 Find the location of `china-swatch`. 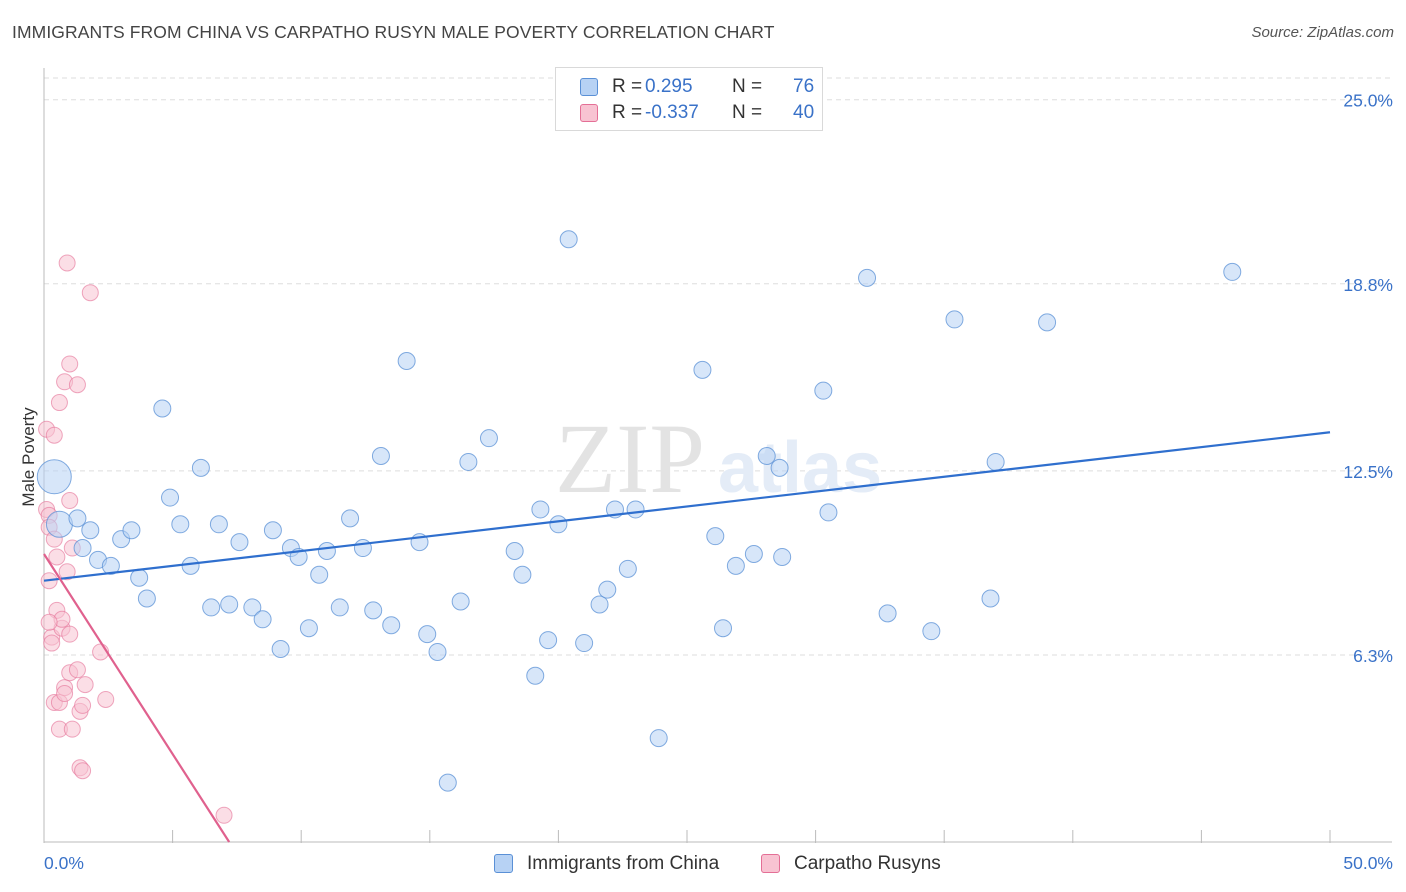

china-swatch is located at coordinates (589, 87).